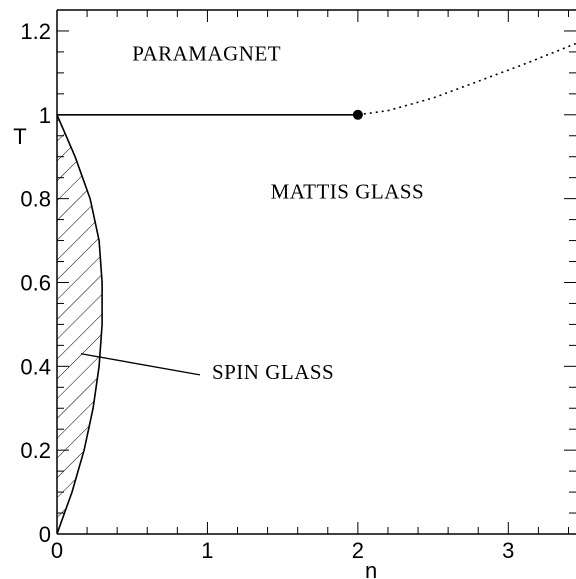 The height and width of the screenshot is (579, 576). Describe the element at coordinates (45, 534) in the screenshot. I see `y-tick-label: 0` at that location.